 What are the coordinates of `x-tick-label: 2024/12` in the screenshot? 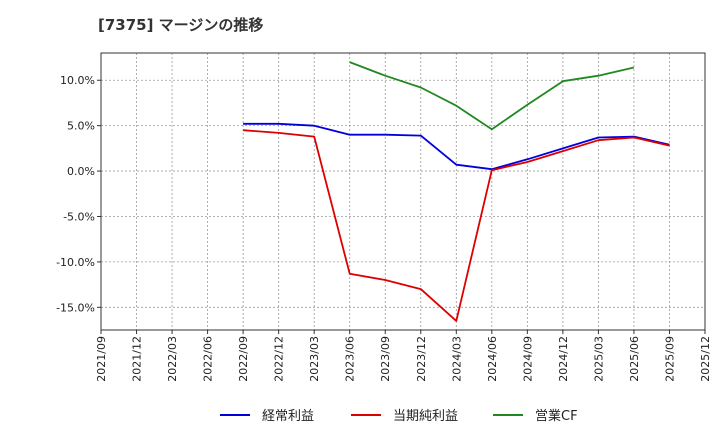 It's located at (563, 359).